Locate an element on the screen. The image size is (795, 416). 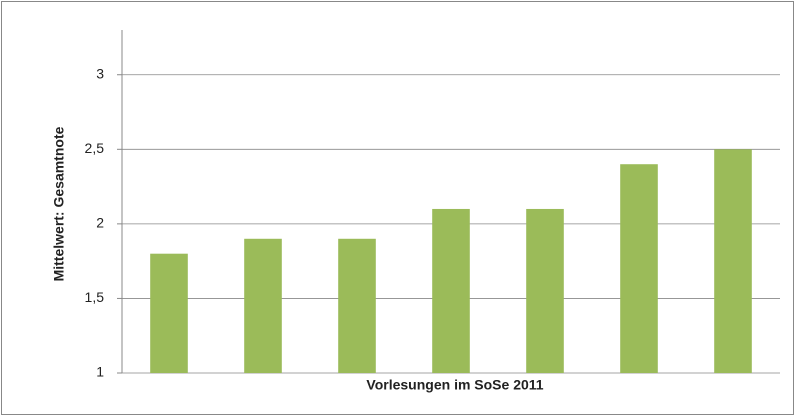
y-tick-label: 2,5 is located at coordinates (95, 148).